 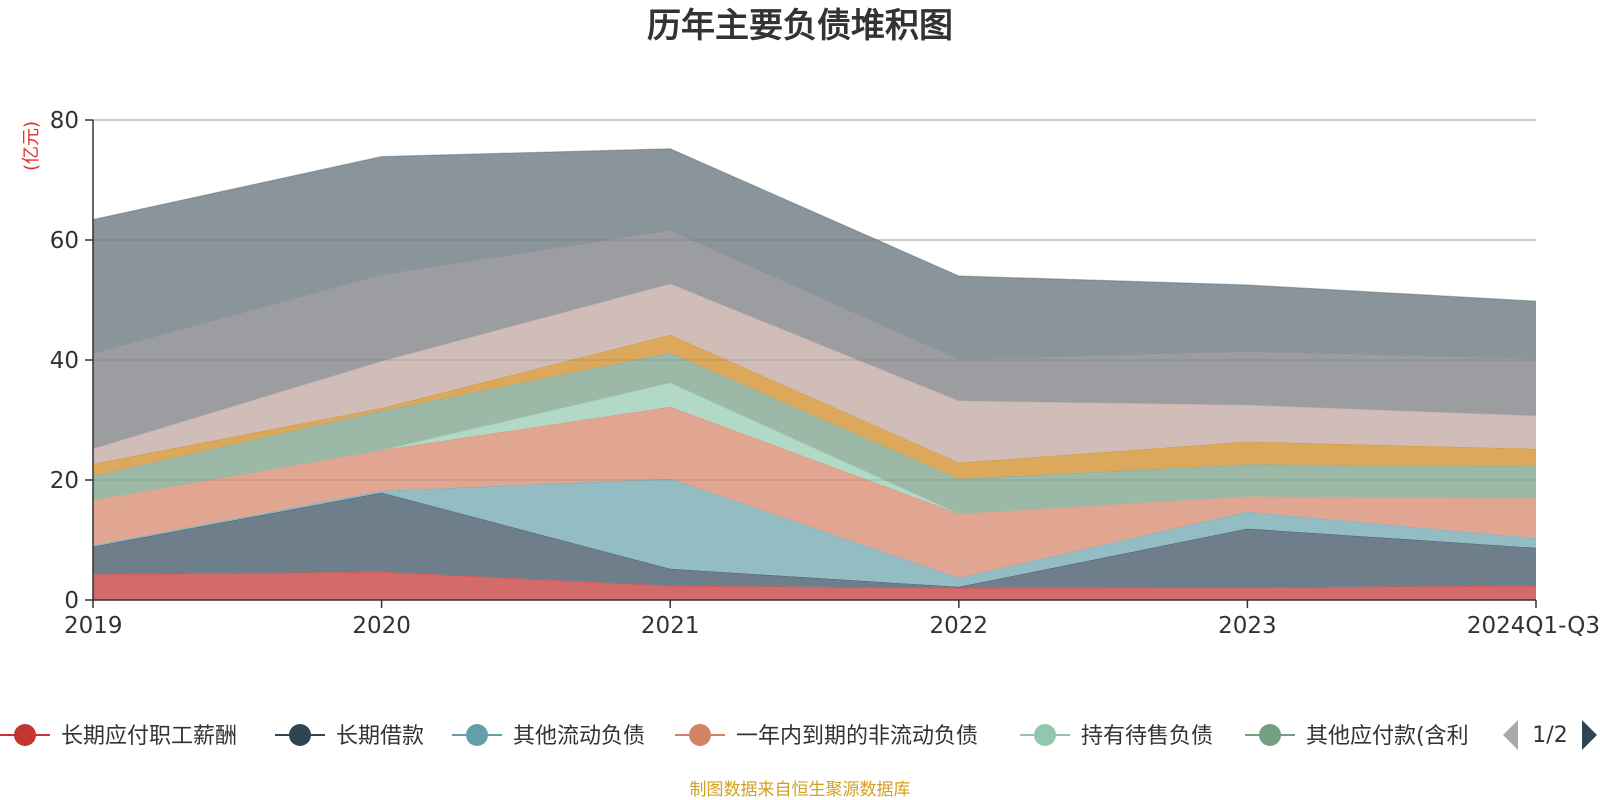 I want to click on legend-label: 持有待售负债, so click(x=1147, y=736).